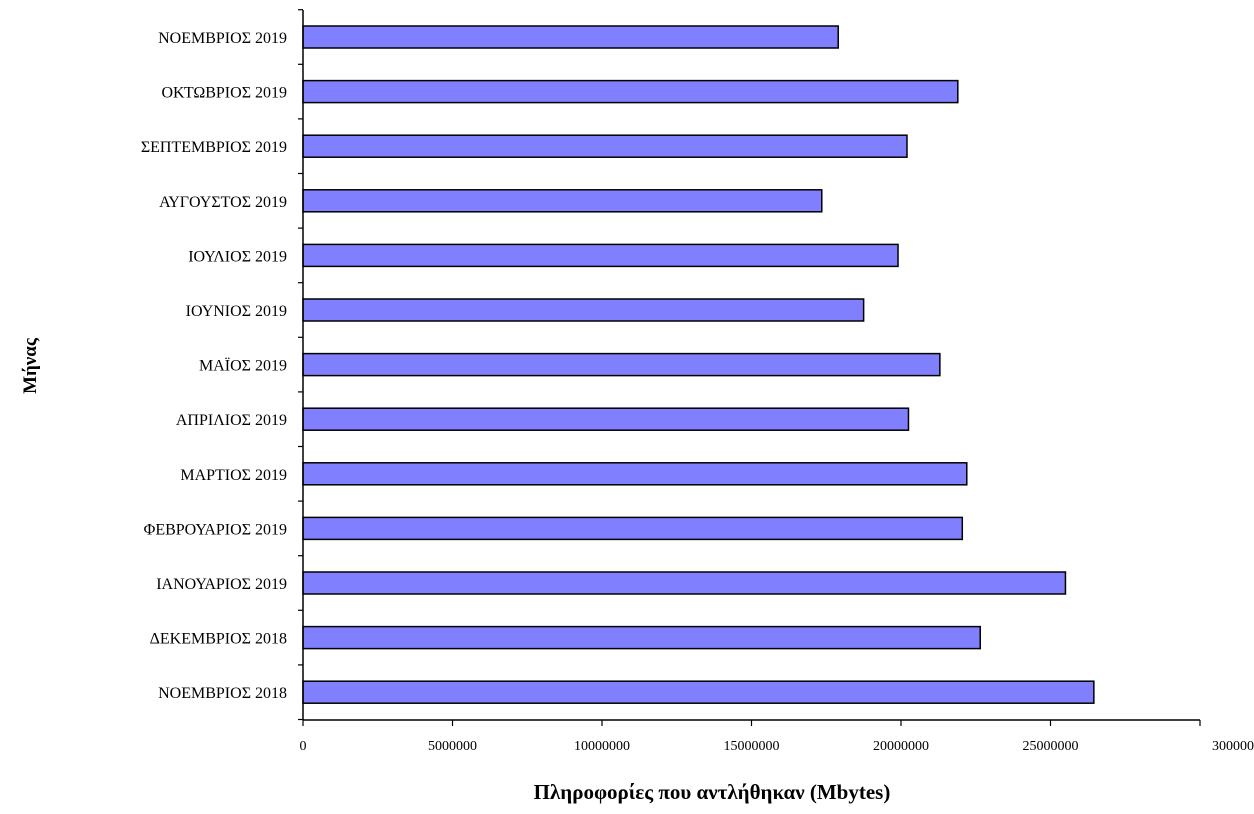 The width and height of the screenshot is (1254, 814). What do you see at coordinates (223, 202) in the screenshot?
I see `y-tick-label: ΑΥΓΟΥΣΤΟΣ 2019` at bounding box center [223, 202].